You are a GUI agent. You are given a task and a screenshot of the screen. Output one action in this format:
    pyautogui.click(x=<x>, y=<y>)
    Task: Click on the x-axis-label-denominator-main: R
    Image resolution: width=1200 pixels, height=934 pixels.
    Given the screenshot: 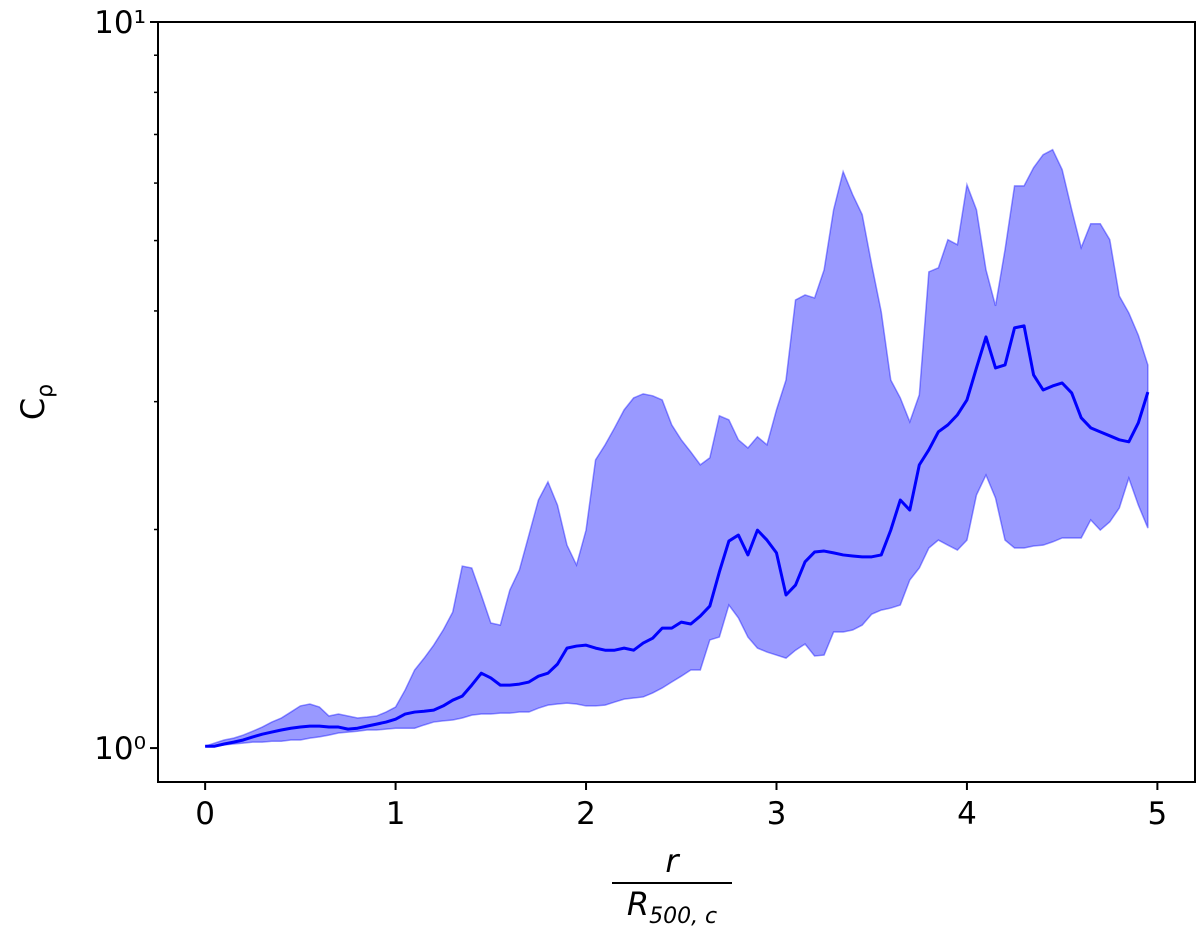 What is the action you would take?
    pyautogui.click(x=638, y=904)
    